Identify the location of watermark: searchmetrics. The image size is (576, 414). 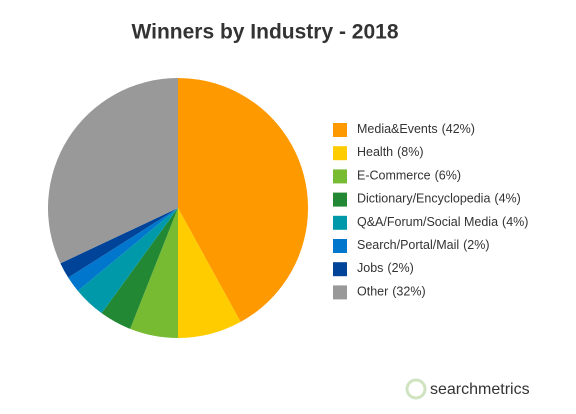
(480, 389).